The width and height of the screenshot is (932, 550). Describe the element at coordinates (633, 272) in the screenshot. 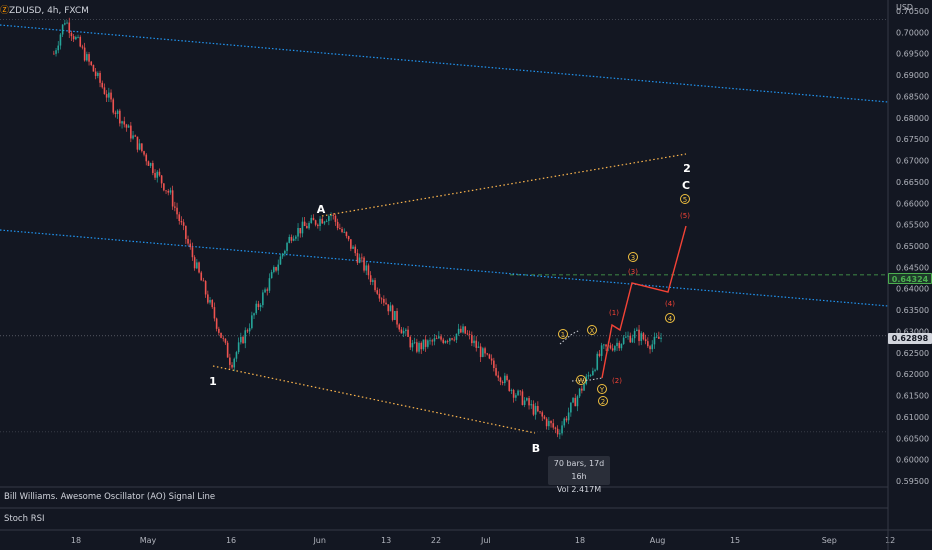

I see `wave-label: (3)` at that location.